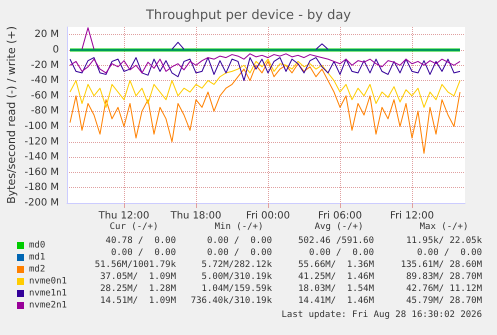 The height and width of the screenshot is (335, 497). I want to click on y-tick-label: 0, so click(55, 50).